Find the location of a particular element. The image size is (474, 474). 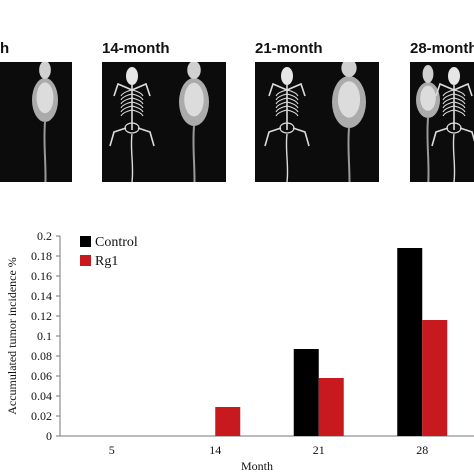

x-tick-label: 28 is located at coordinates (422, 450).